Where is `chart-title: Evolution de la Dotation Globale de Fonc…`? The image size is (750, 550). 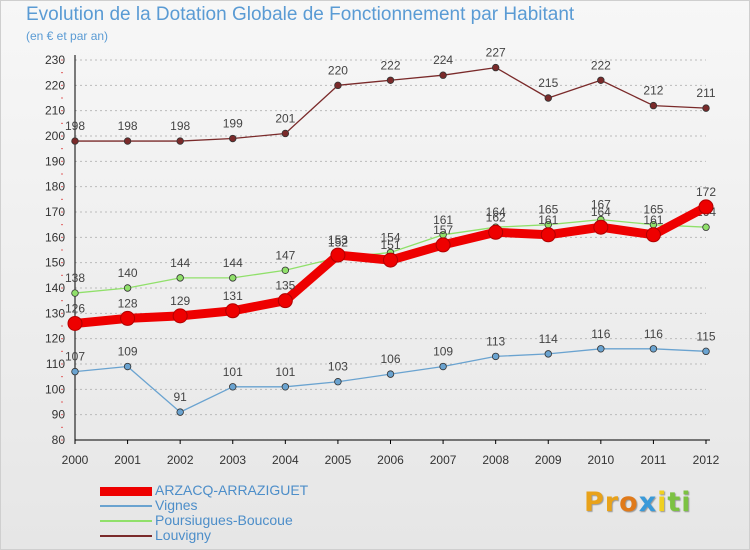 chart-title: Evolution de la Dotation Globale de Fonc… is located at coordinates (300, 14).